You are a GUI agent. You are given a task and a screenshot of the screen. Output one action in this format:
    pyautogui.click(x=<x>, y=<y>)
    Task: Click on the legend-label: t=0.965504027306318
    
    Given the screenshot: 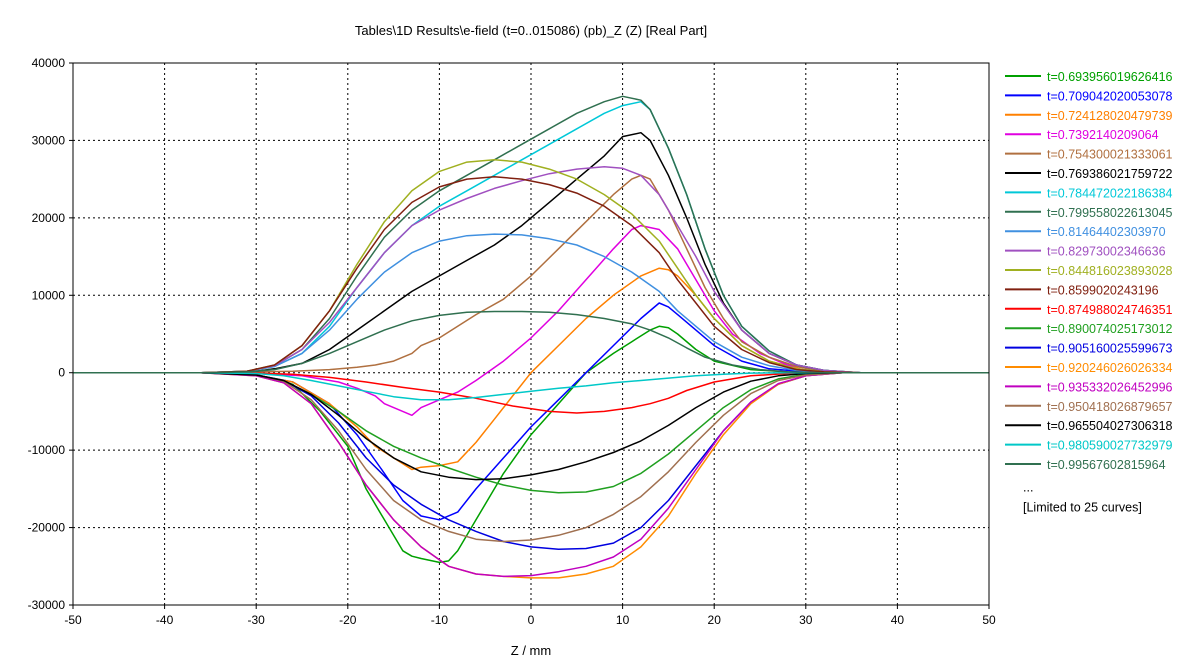 What is the action you would take?
    pyautogui.click(x=1110, y=426)
    